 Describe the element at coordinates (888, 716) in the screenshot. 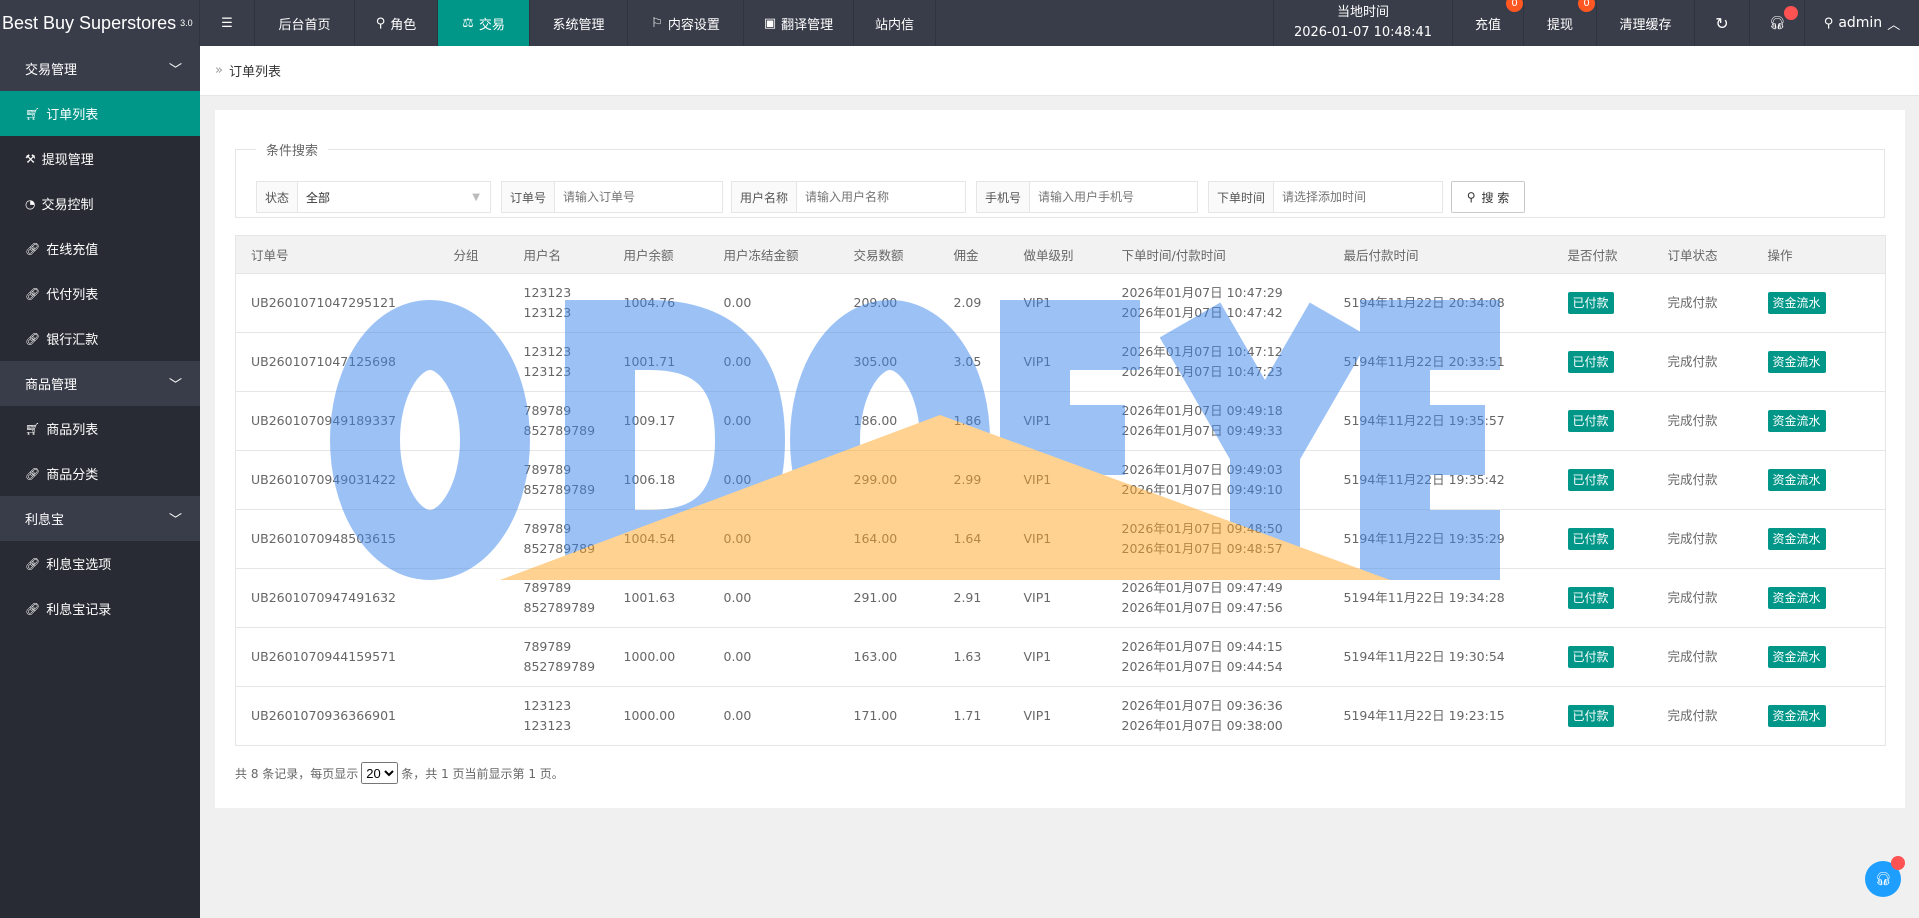

I see `amount: 171.00` at that location.